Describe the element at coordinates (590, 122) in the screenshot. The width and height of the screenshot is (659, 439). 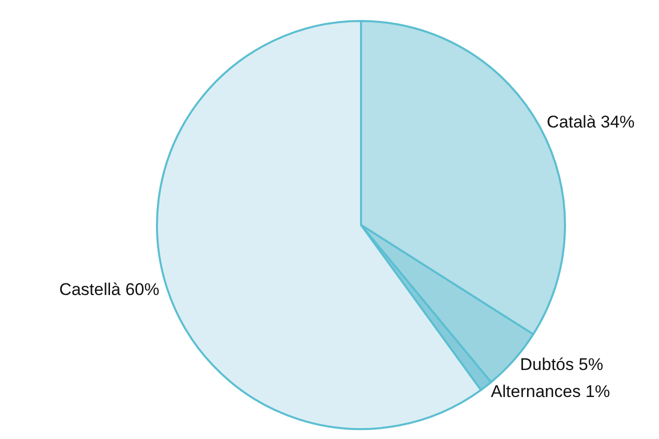
I see `slice-label: Català 34%` at that location.